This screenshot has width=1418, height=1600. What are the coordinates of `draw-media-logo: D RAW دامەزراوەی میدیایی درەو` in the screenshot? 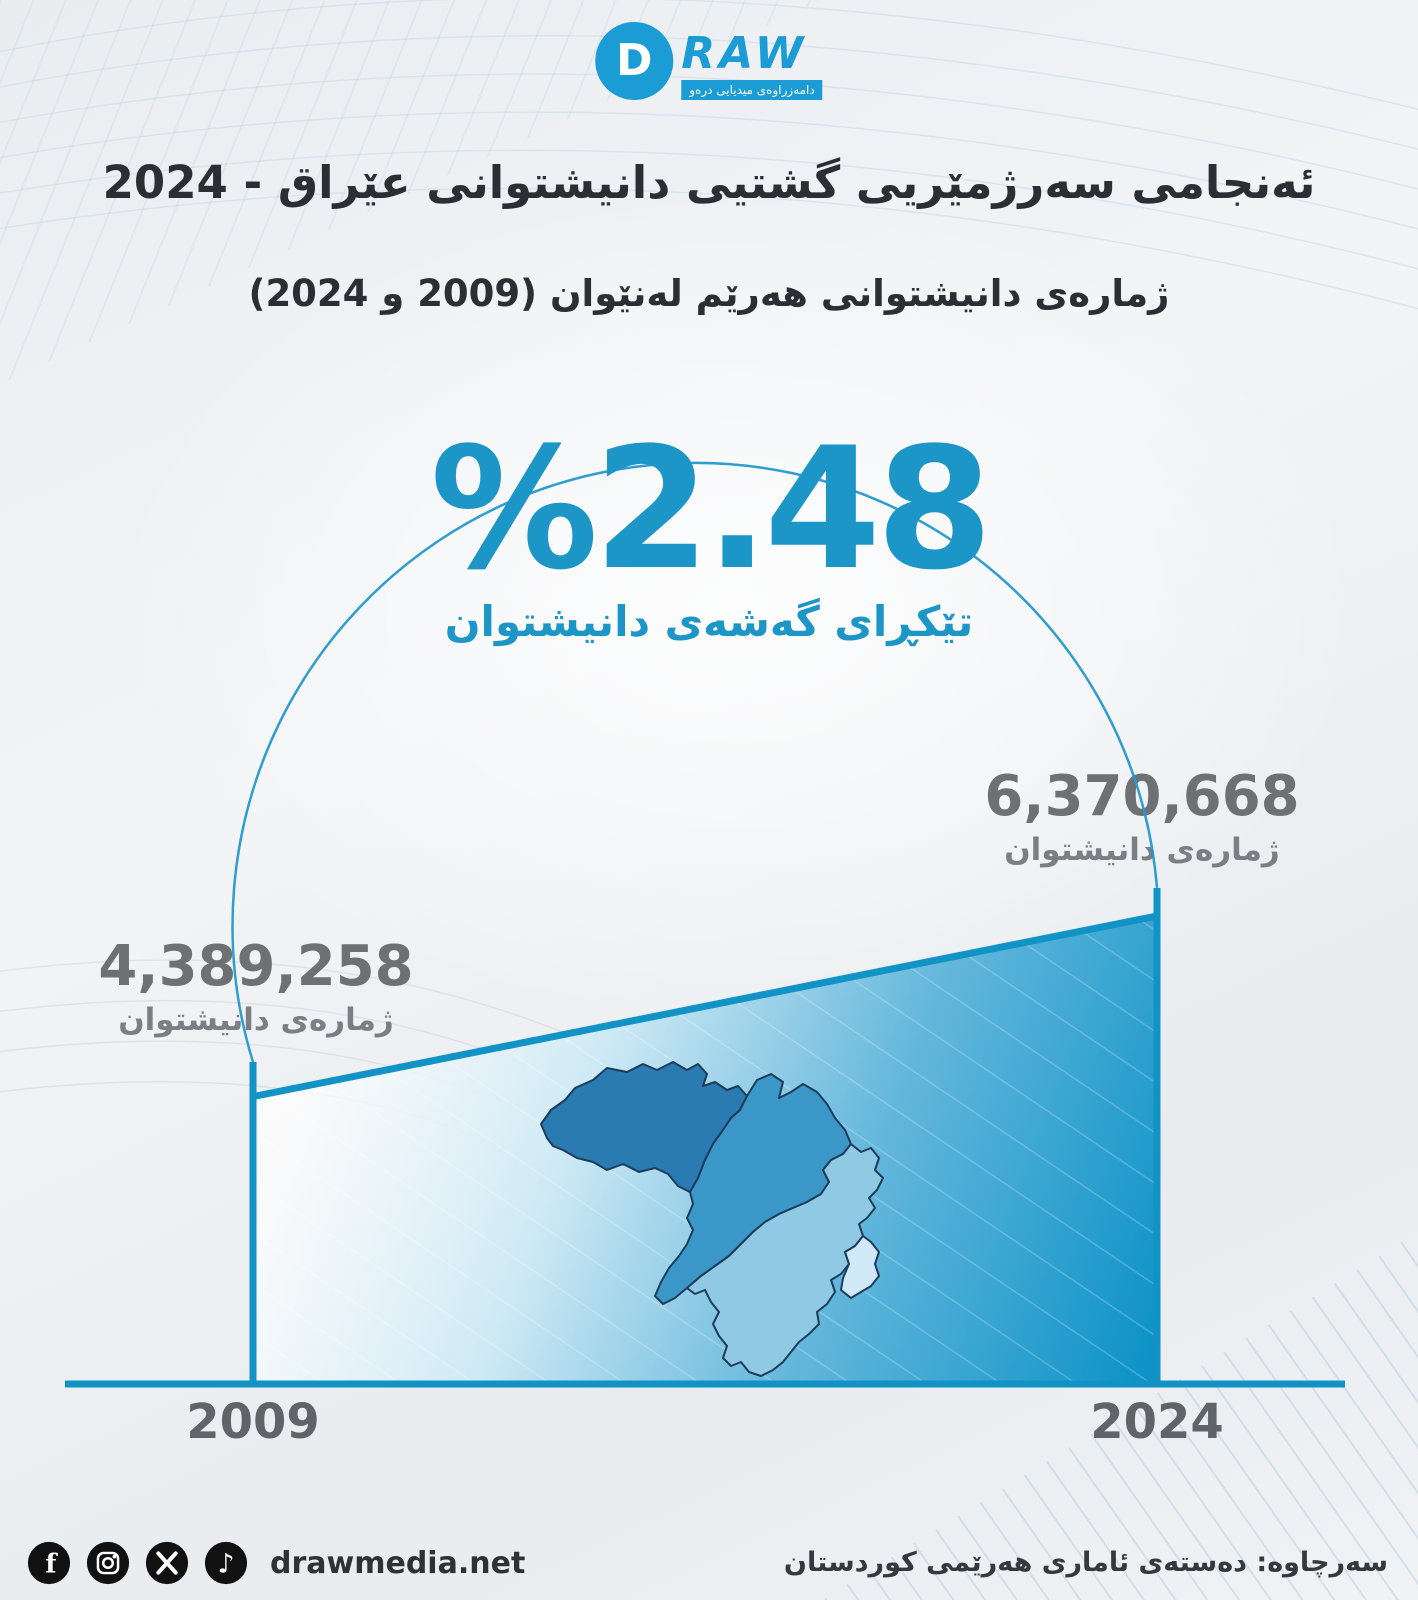 It's located at (709, 61).